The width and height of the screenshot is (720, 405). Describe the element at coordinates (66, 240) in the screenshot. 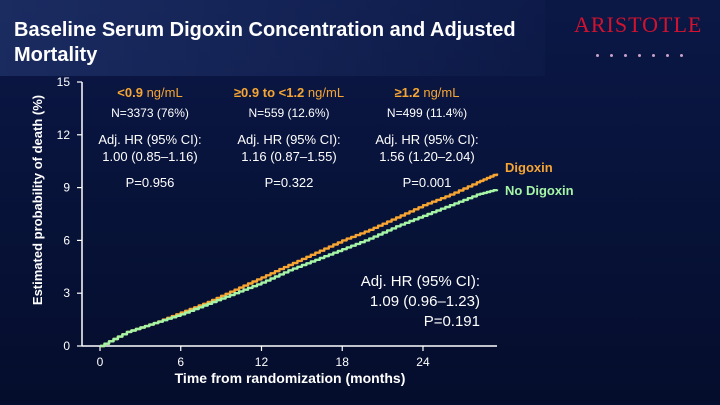

I see `y-tick-label: 6` at that location.